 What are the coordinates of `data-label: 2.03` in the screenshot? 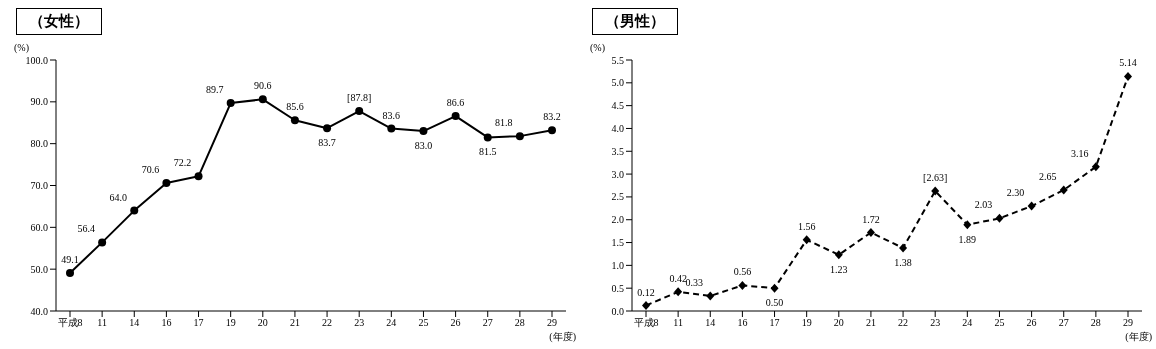 It's located at (983, 205).